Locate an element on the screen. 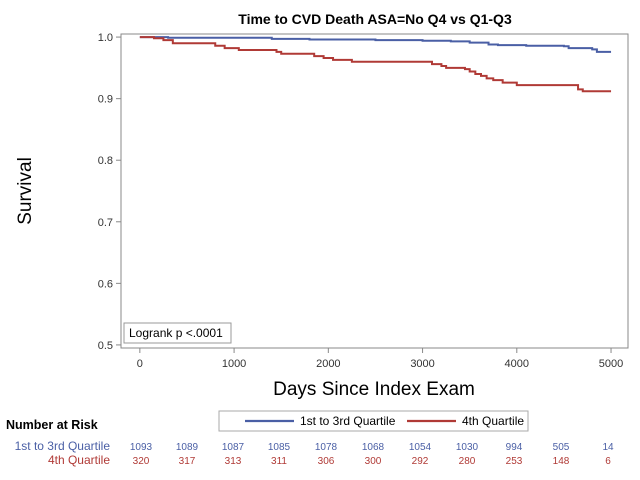 The height and width of the screenshot is (480, 640). risk-count: 1078 is located at coordinates (326, 447).